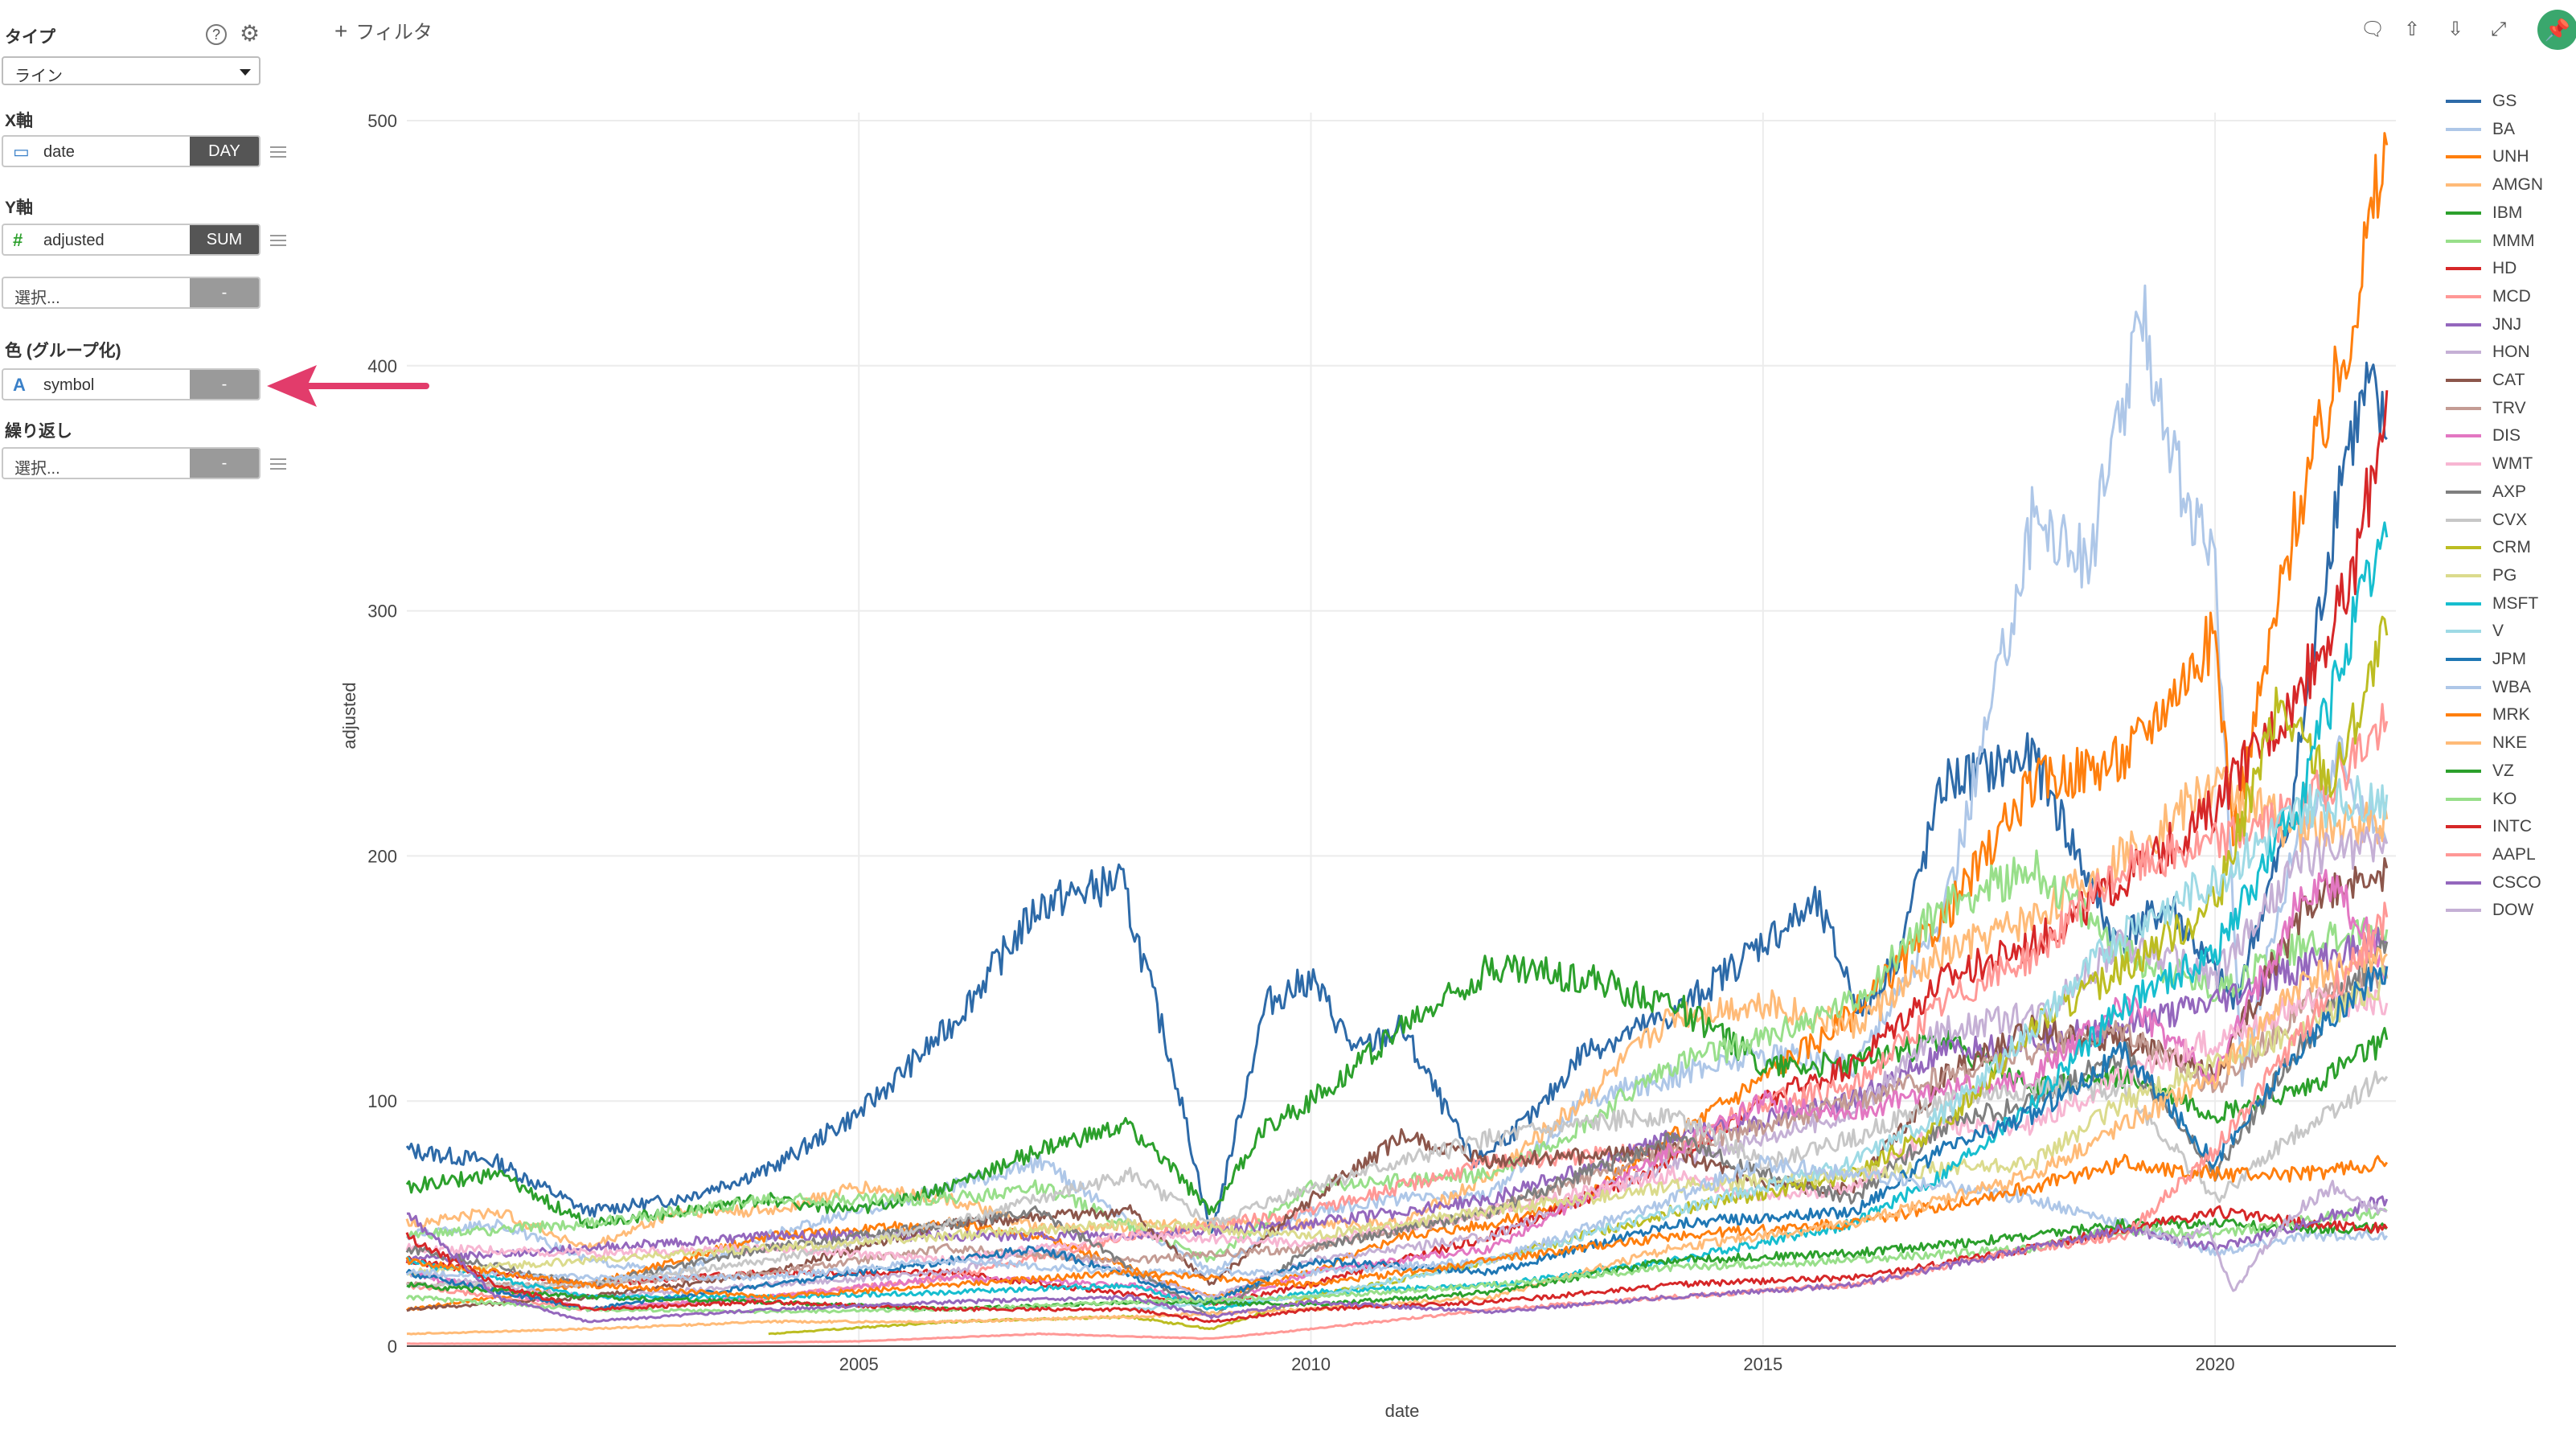  What do you see at coordinates (278, 240) in the screenshot?
I see `y-axis-drag-handle-icon` at bounding box center [278, 240].